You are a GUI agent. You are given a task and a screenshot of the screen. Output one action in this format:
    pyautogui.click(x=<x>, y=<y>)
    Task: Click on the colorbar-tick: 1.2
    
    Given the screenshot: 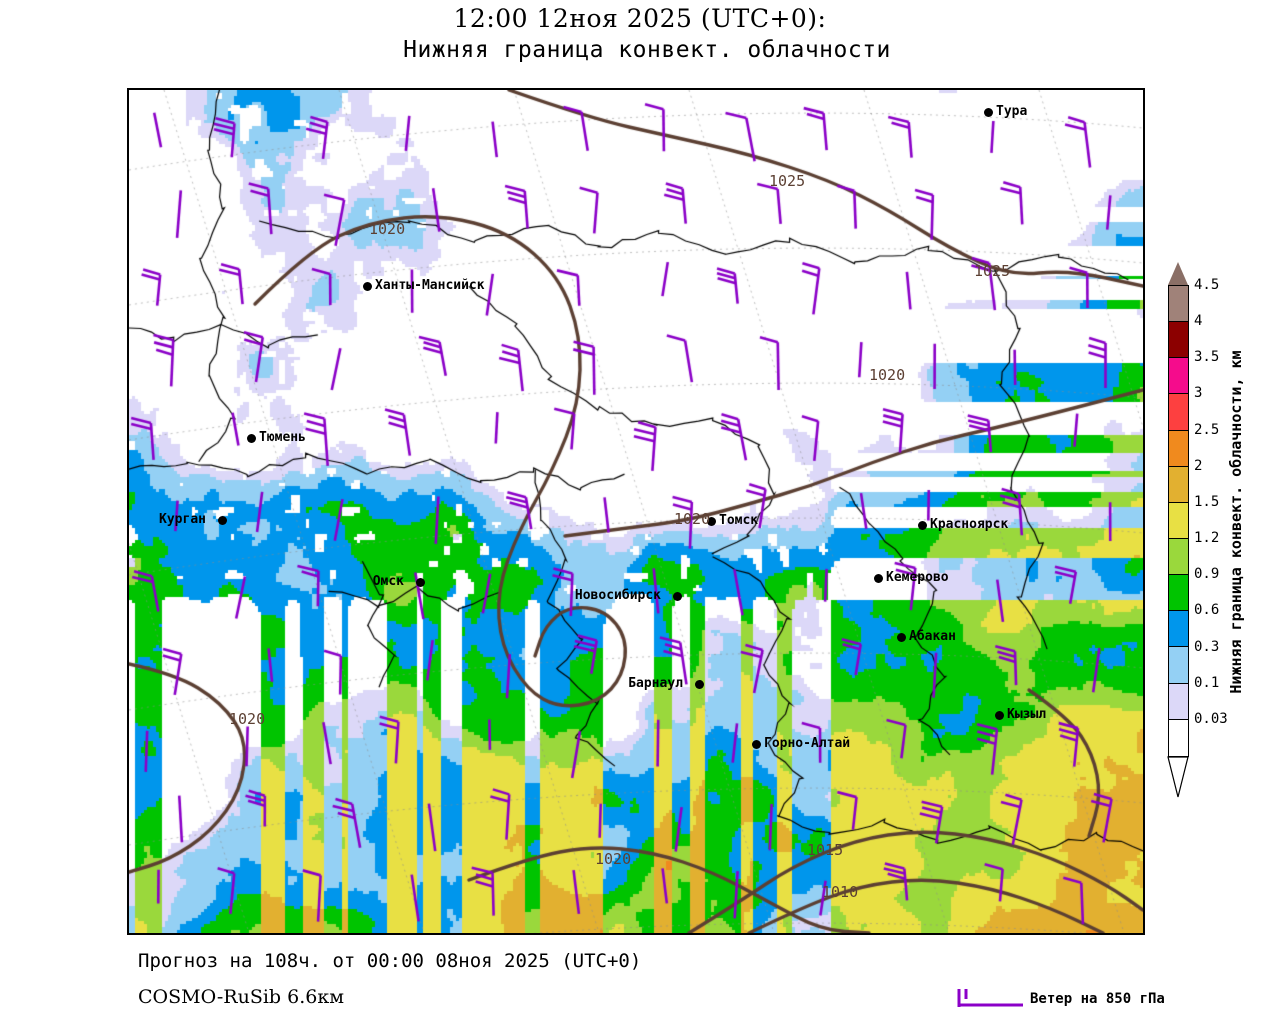 What is the action you would take?
    pyautogui.click(x=1207, y=538)
    